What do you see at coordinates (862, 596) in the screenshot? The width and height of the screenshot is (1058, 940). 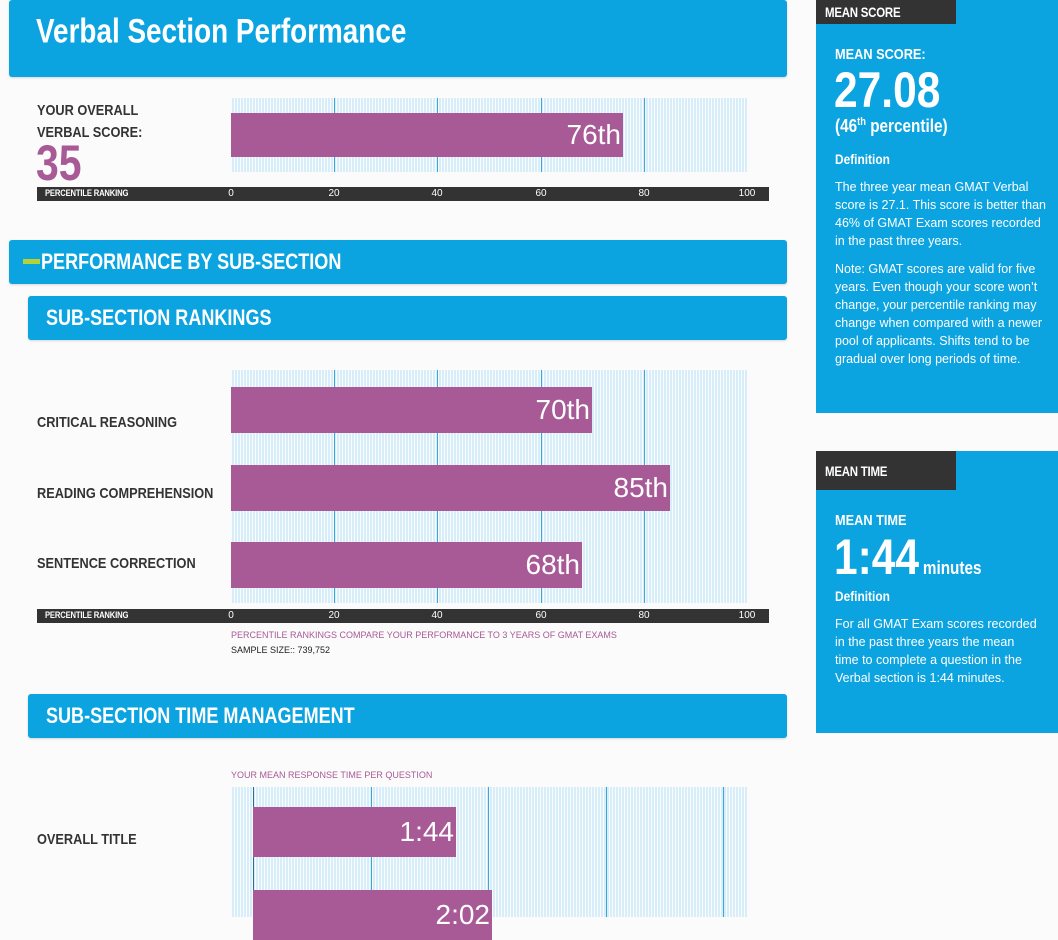 I see `mean-time-definition-label: Definition` at bounding box center [862, 596].